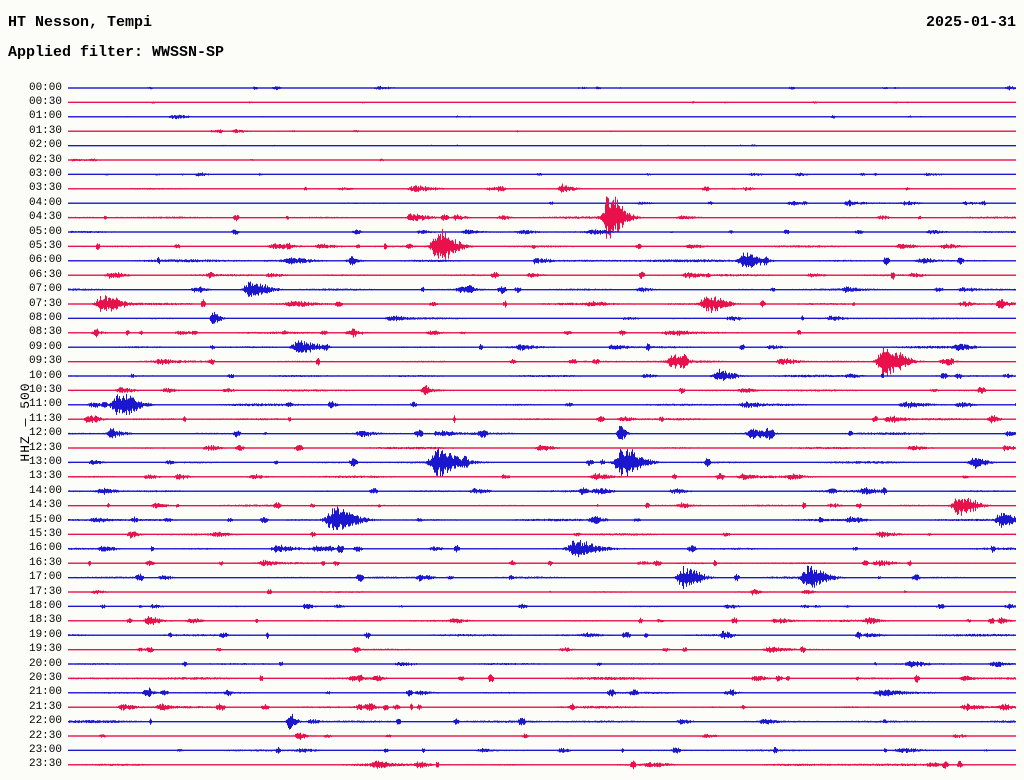 The image size is (1024, 780). What do you see at coordinates (45, 145) in the screenshot?
I see `time-label: 02:00` at bounding box center [45, 145].